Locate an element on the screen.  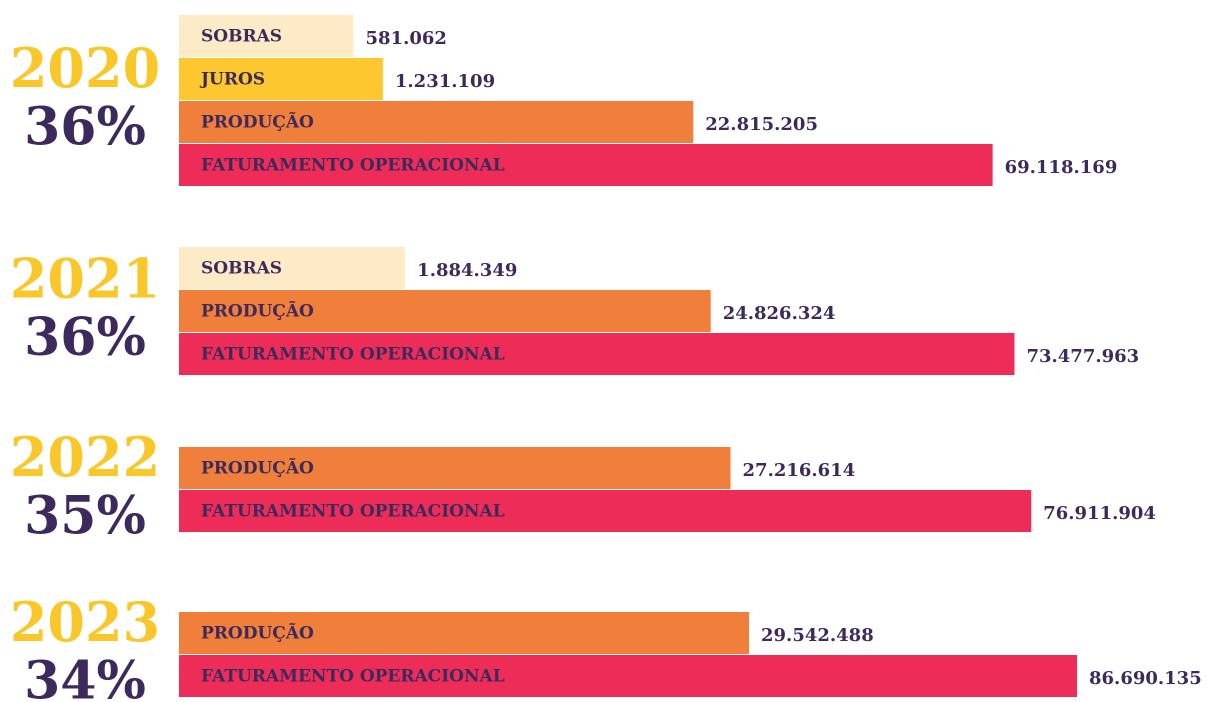
year: 2020 is located at coordinates (85, 68).